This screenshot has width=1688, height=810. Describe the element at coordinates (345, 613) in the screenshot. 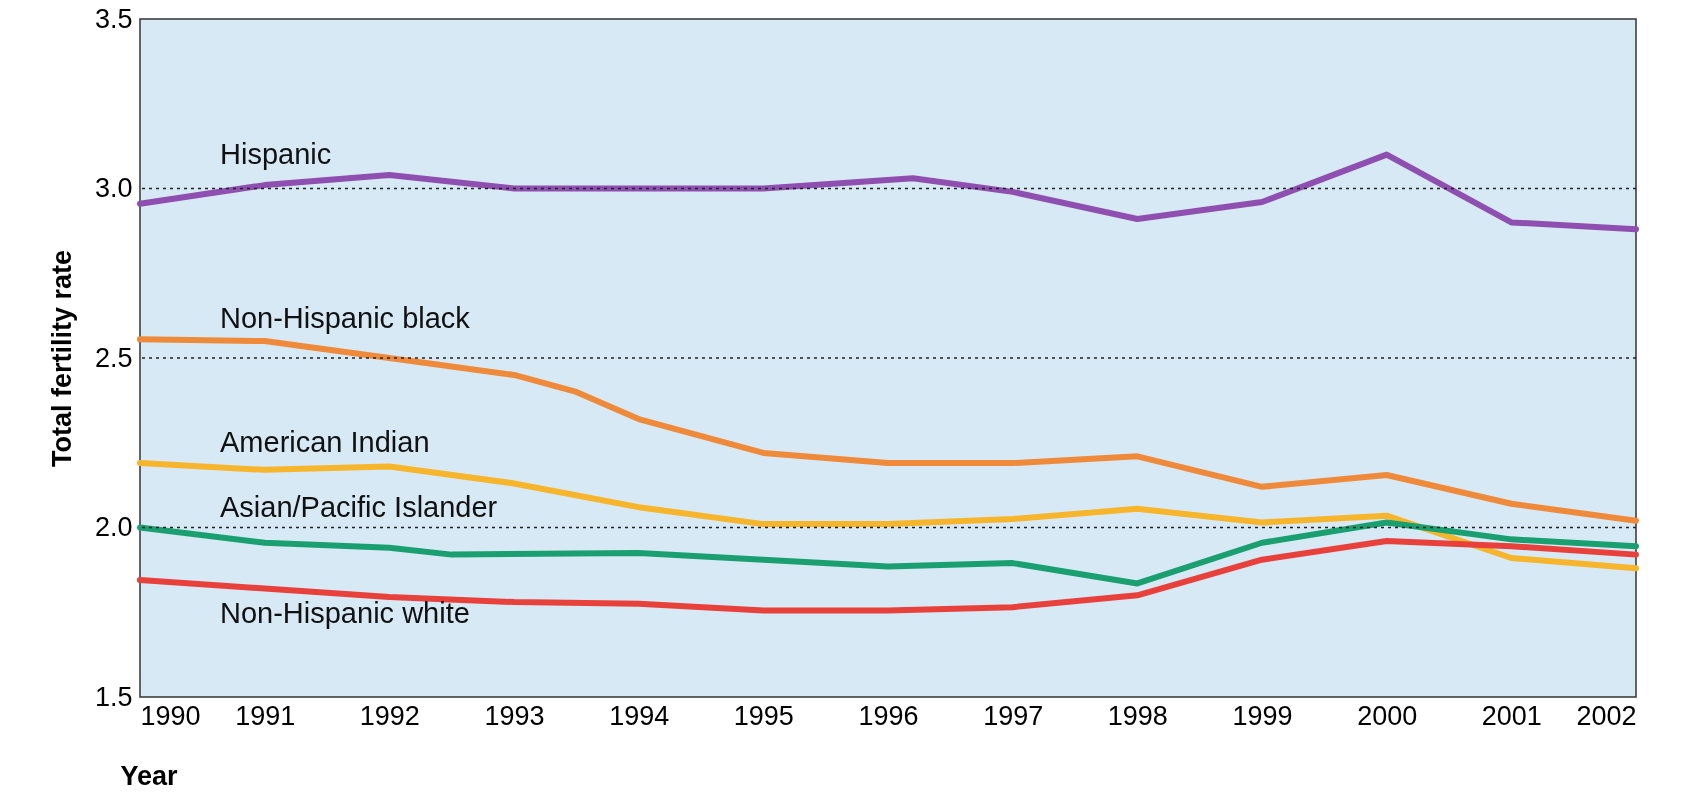

I see `series-label: Non-Hispanic white` at that location.